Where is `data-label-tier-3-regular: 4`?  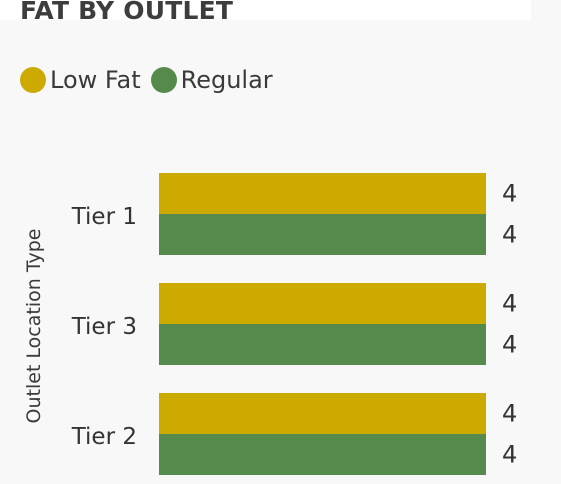 data-label-tier-3-regular: 4 is located at coordinates (509, 345).